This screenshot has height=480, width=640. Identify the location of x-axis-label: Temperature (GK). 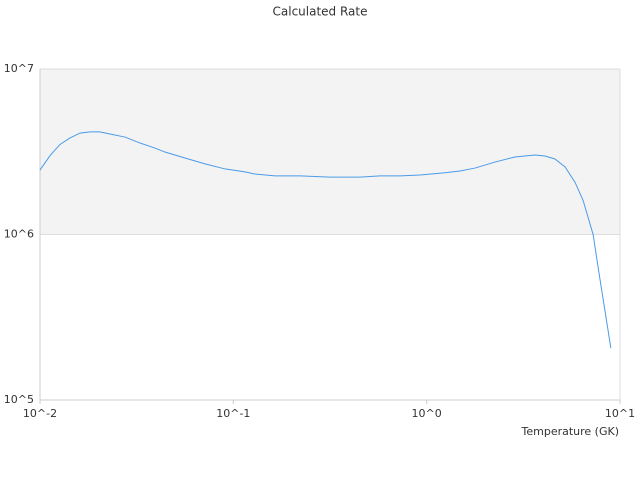
(570, 431).